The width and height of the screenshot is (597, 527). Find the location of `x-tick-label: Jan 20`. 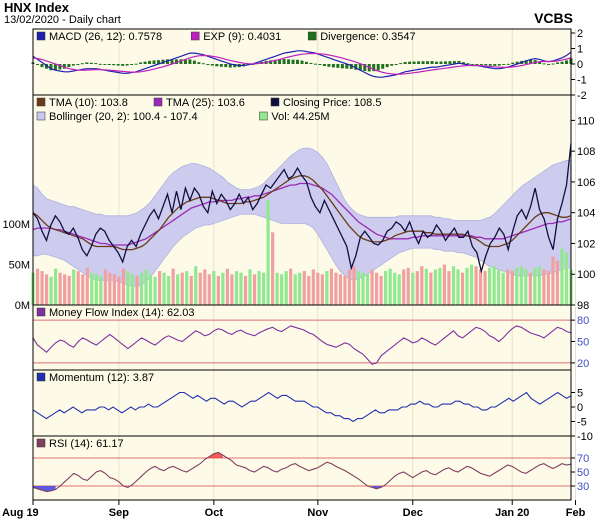

x-tick-label: Jan 20 is located at coordinates (512, 513).